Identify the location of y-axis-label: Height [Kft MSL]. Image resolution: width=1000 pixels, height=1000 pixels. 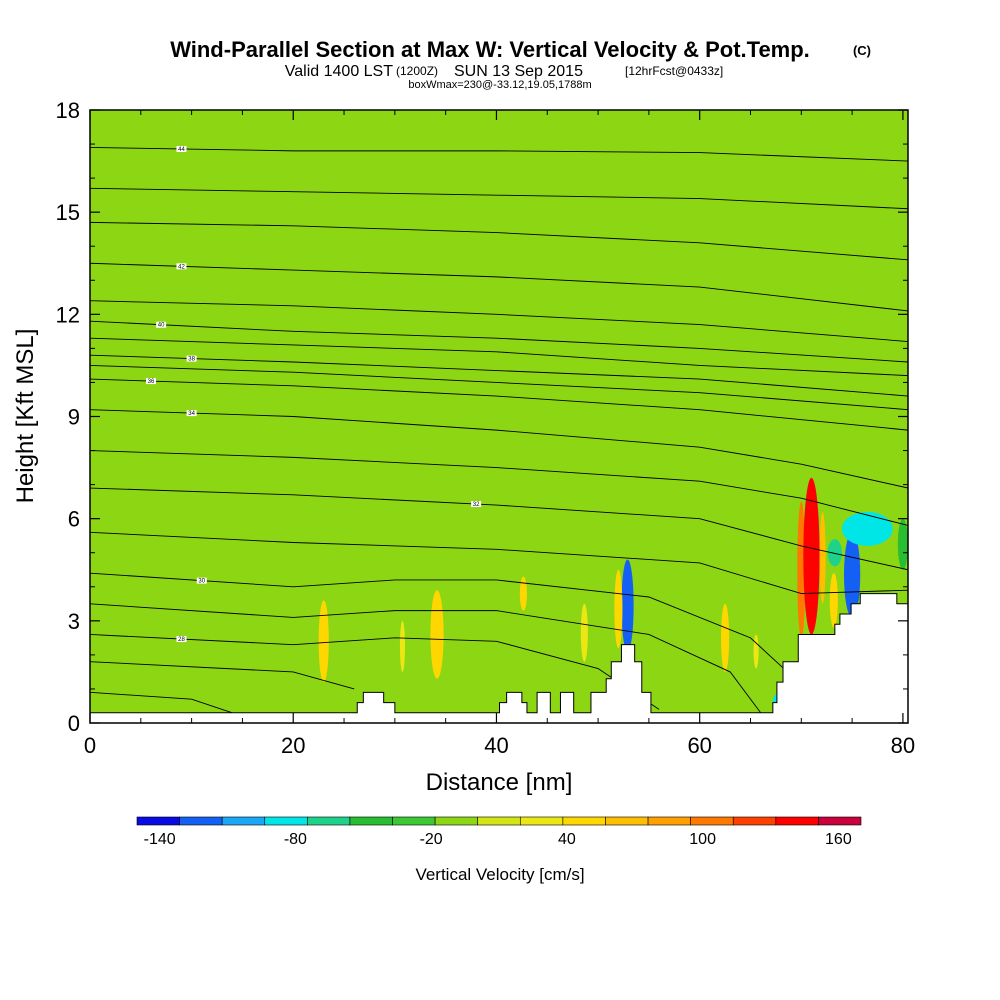
(25, 416).